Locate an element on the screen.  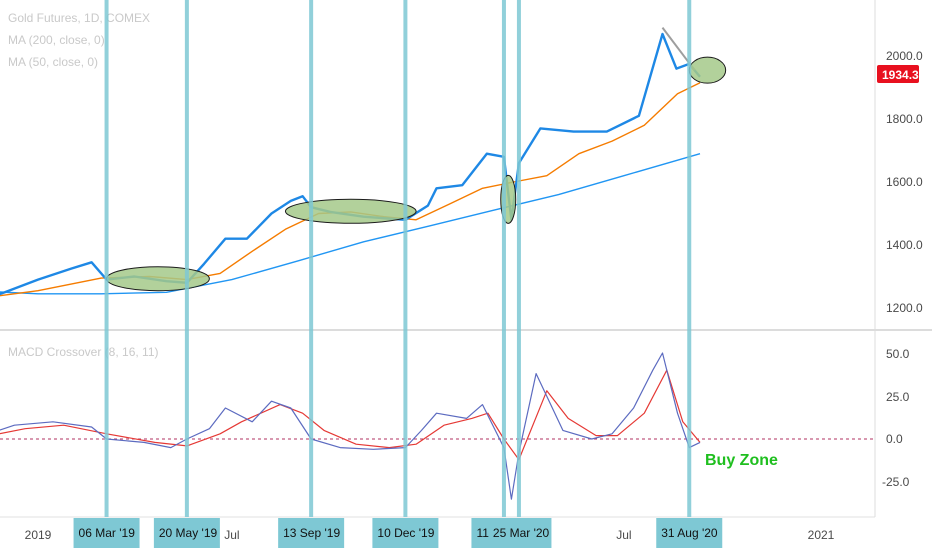
y-tick-0: 0.0 is located at coordinates (894, 439).